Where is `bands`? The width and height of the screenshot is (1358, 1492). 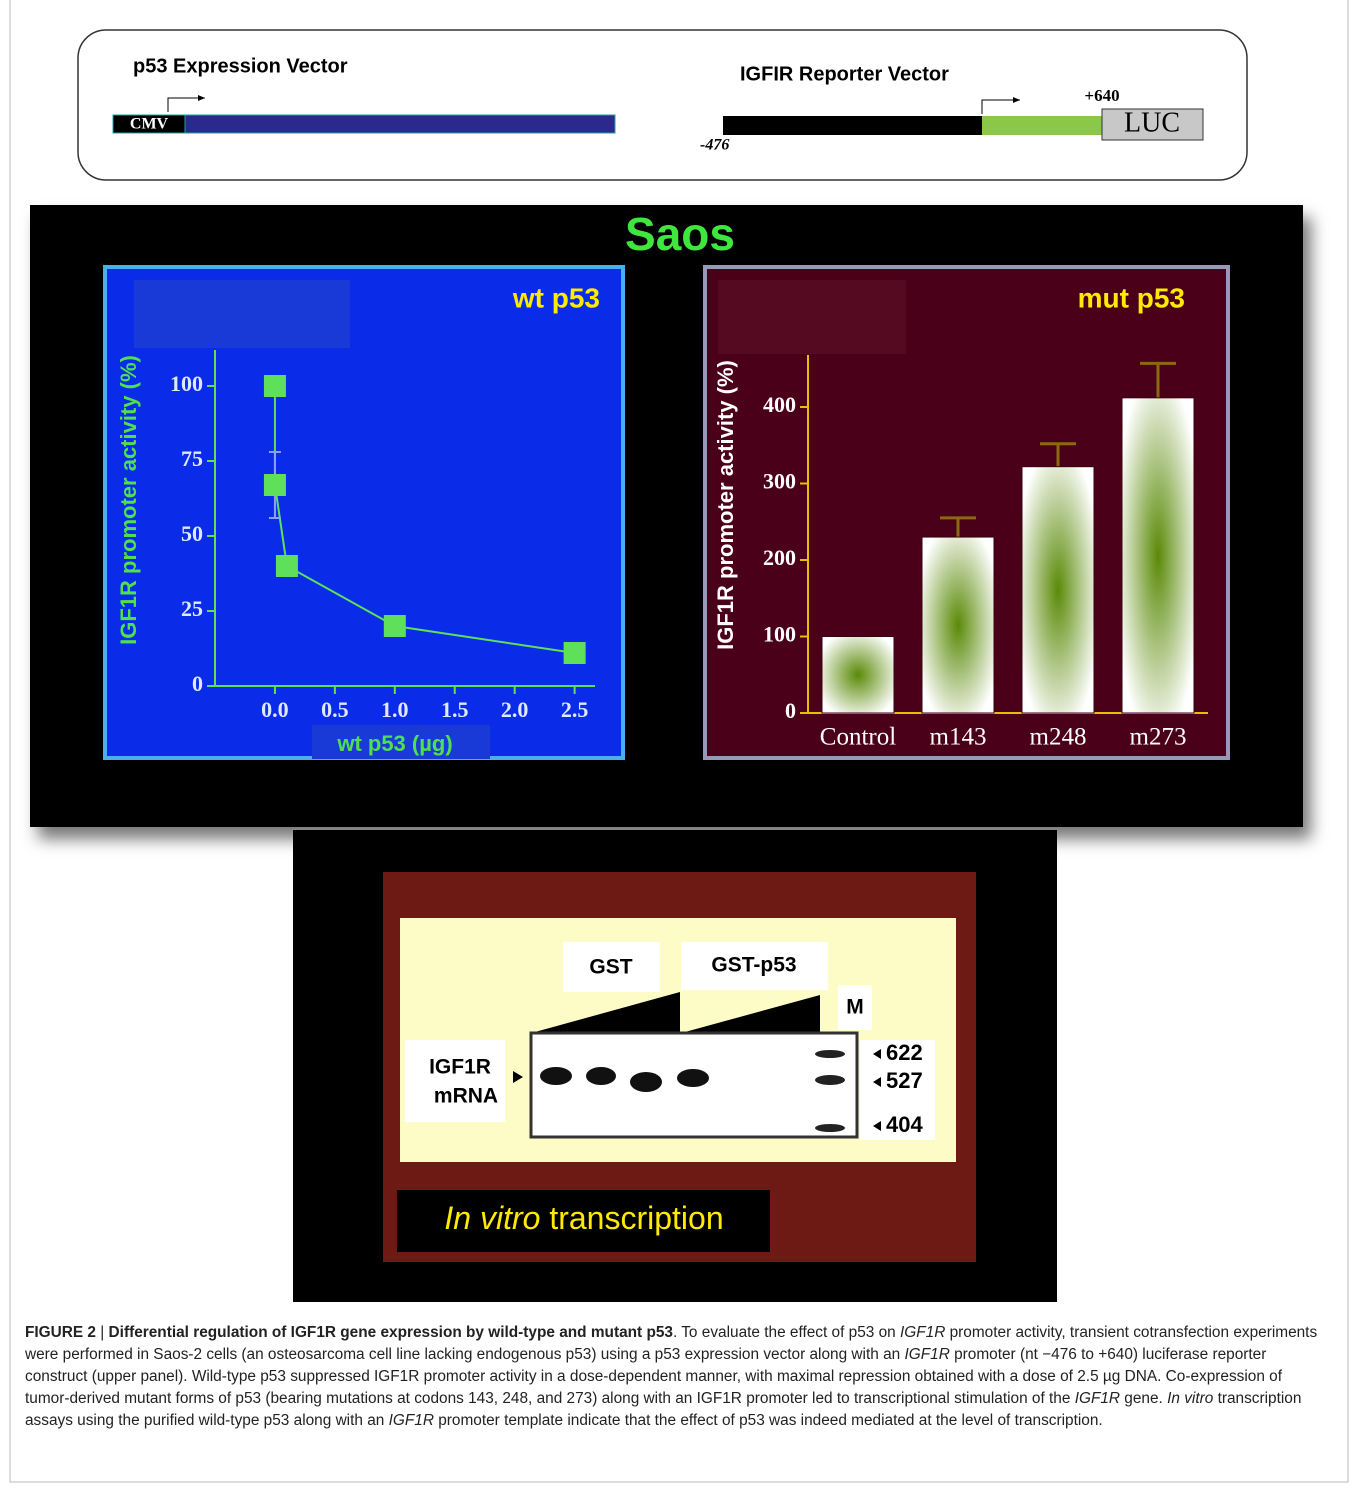
bands is located at coordinates (692, 1091).